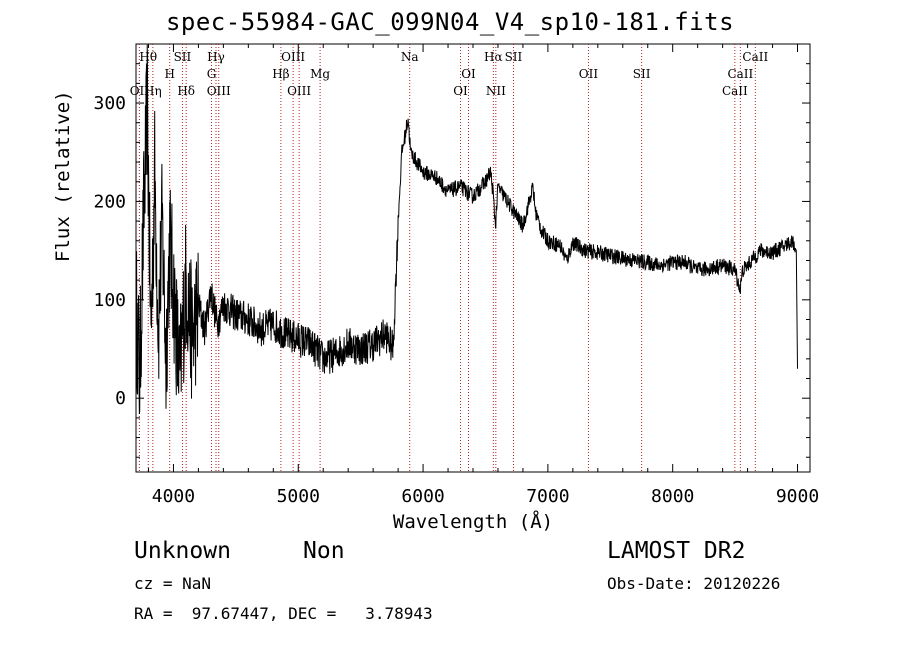 The image size is (900, 649). What do you see at coordinates (422, 496) in the screenshot?
I see `x-tick-label: 6000` at bounding box center [422, 496].